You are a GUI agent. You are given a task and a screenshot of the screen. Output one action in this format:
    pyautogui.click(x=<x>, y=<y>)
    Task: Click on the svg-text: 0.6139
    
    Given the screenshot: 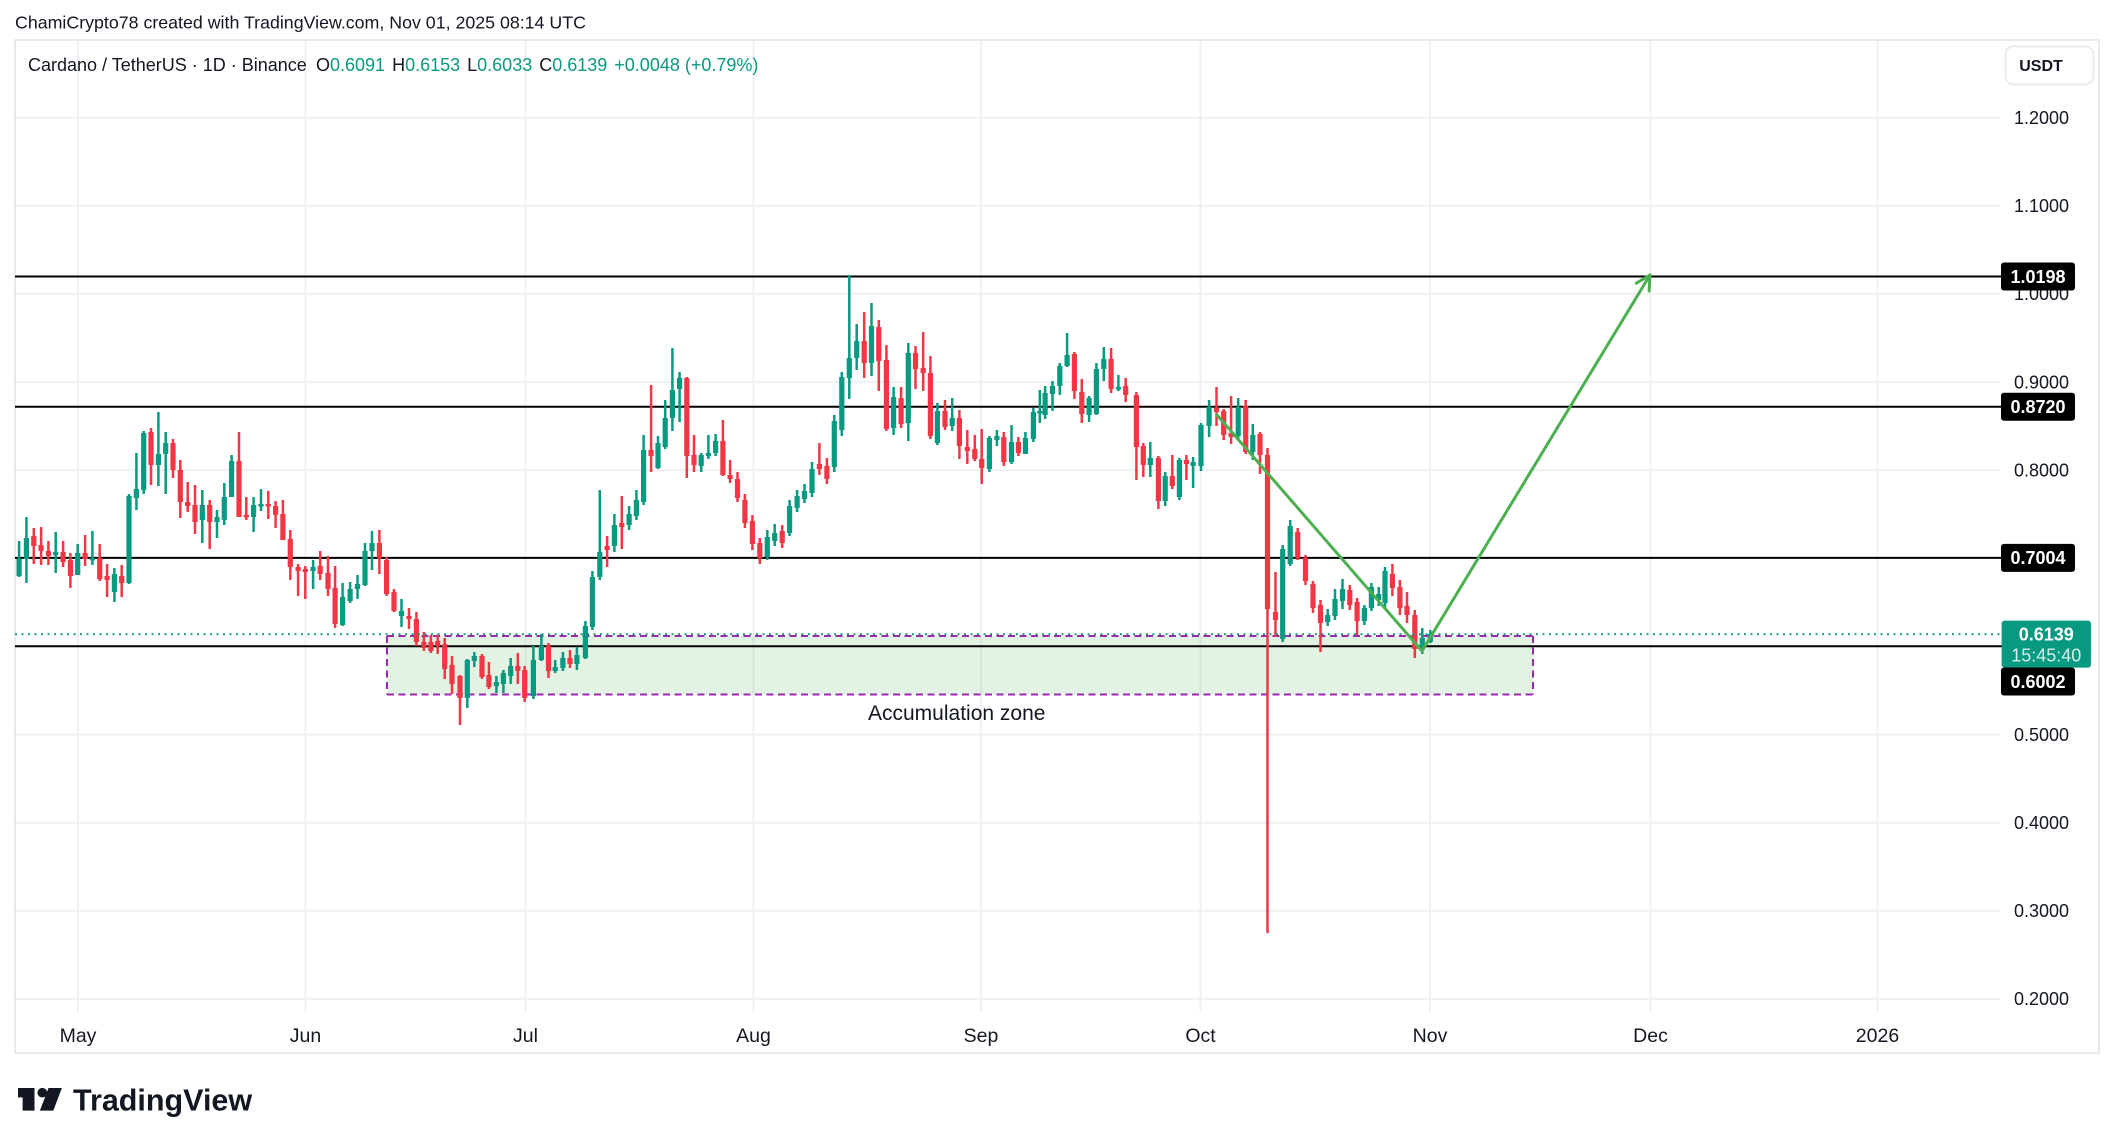 What is the action you would take?
    pyautogui.click(x=2046, y=635)
    